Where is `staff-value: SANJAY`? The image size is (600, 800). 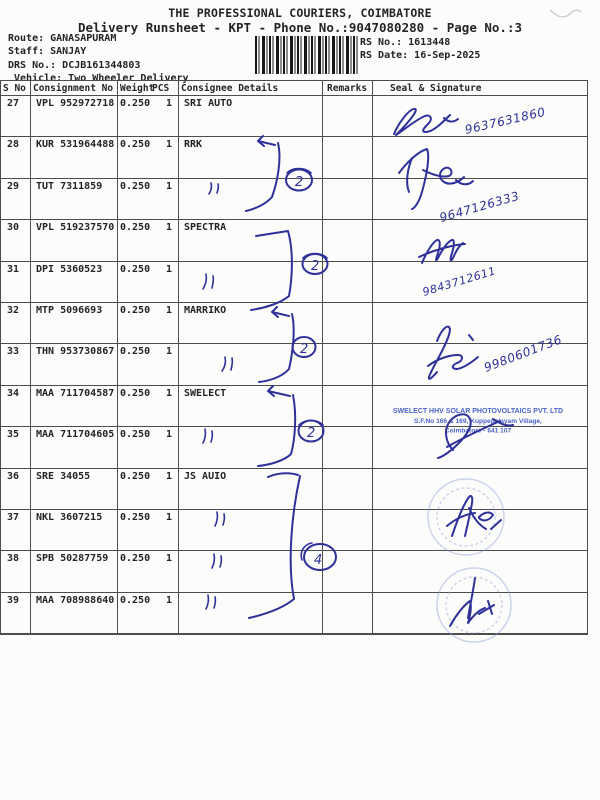
staff-value: SANJAY is located at coordinates (68, 51).